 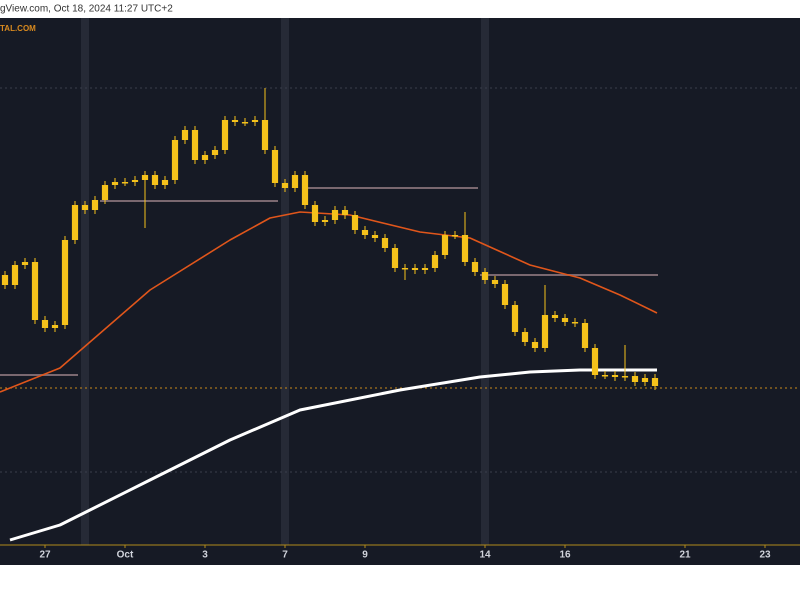 I want to click on x-tick-label: Oct, so click(x=125, y=555).